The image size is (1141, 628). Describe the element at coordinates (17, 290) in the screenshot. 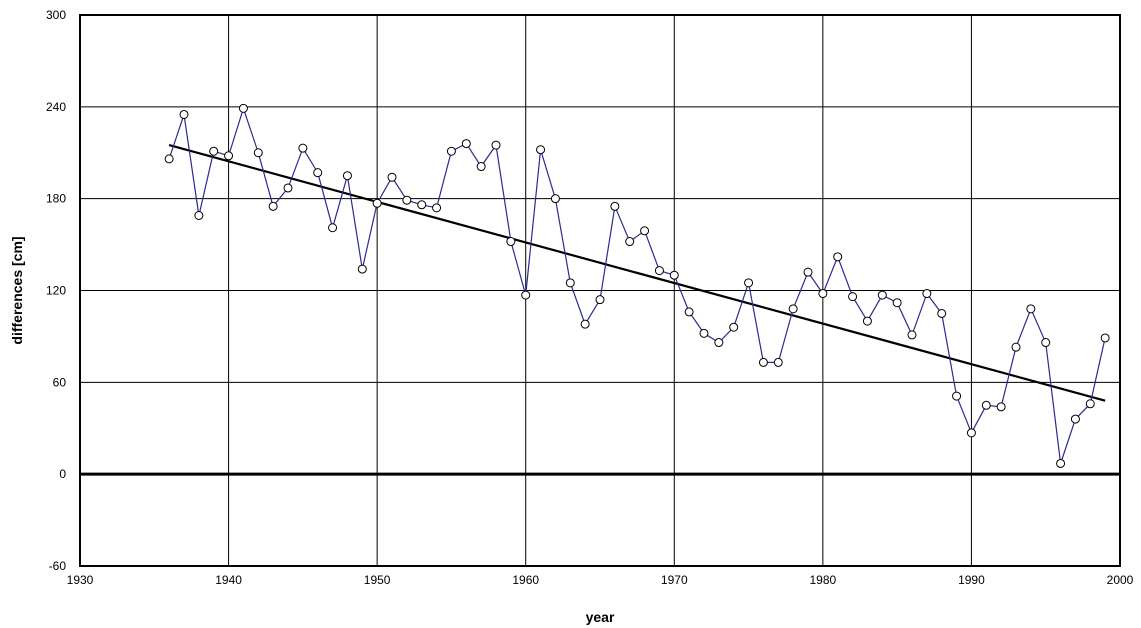

I see `y-axis-title: differences [cm]` at that location.